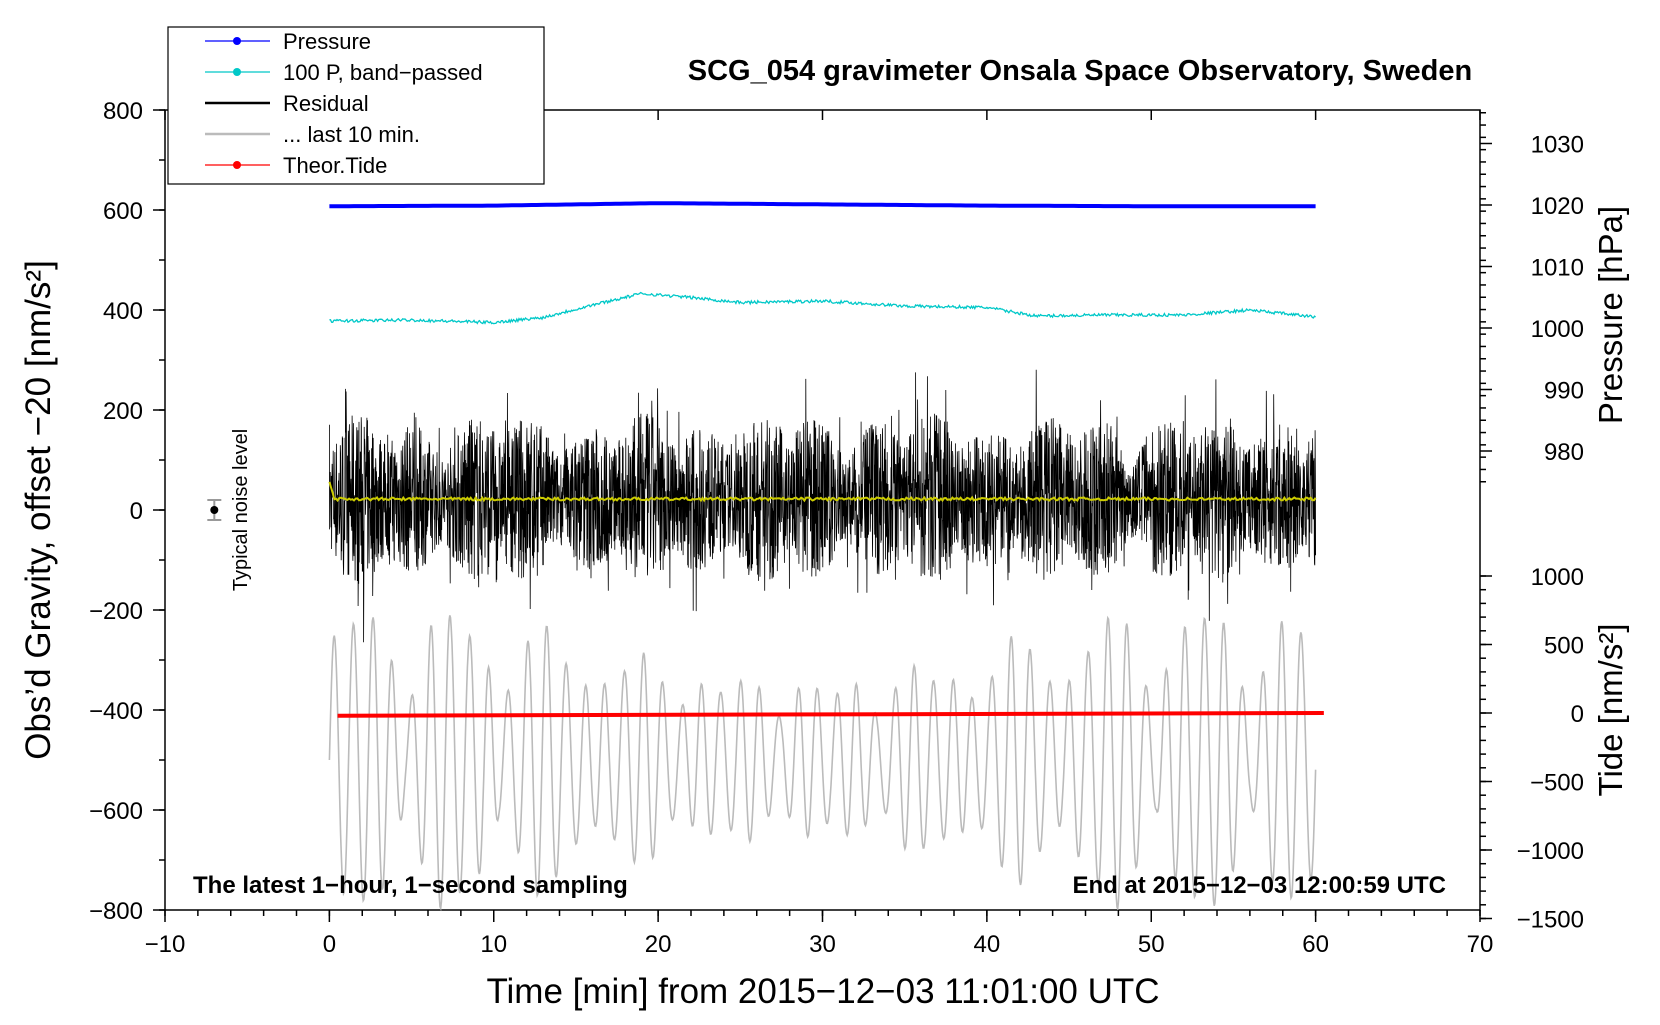 The width and height of the screenshot is (1660, 1025). I want to click on y-tick-label: 600, so click(123, 211).